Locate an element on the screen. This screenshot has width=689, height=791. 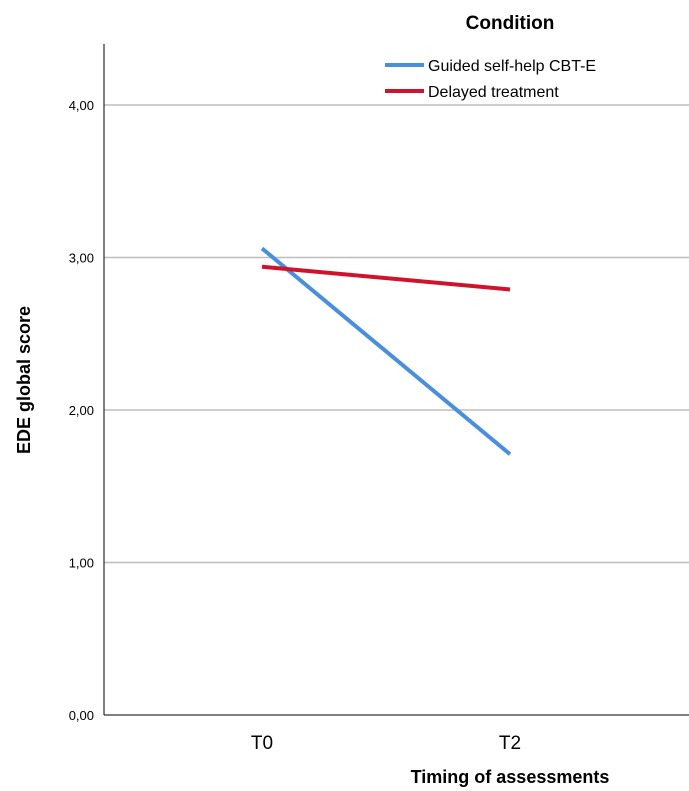
y-tick-label: 1,00 is located at coordinates (81, 563).